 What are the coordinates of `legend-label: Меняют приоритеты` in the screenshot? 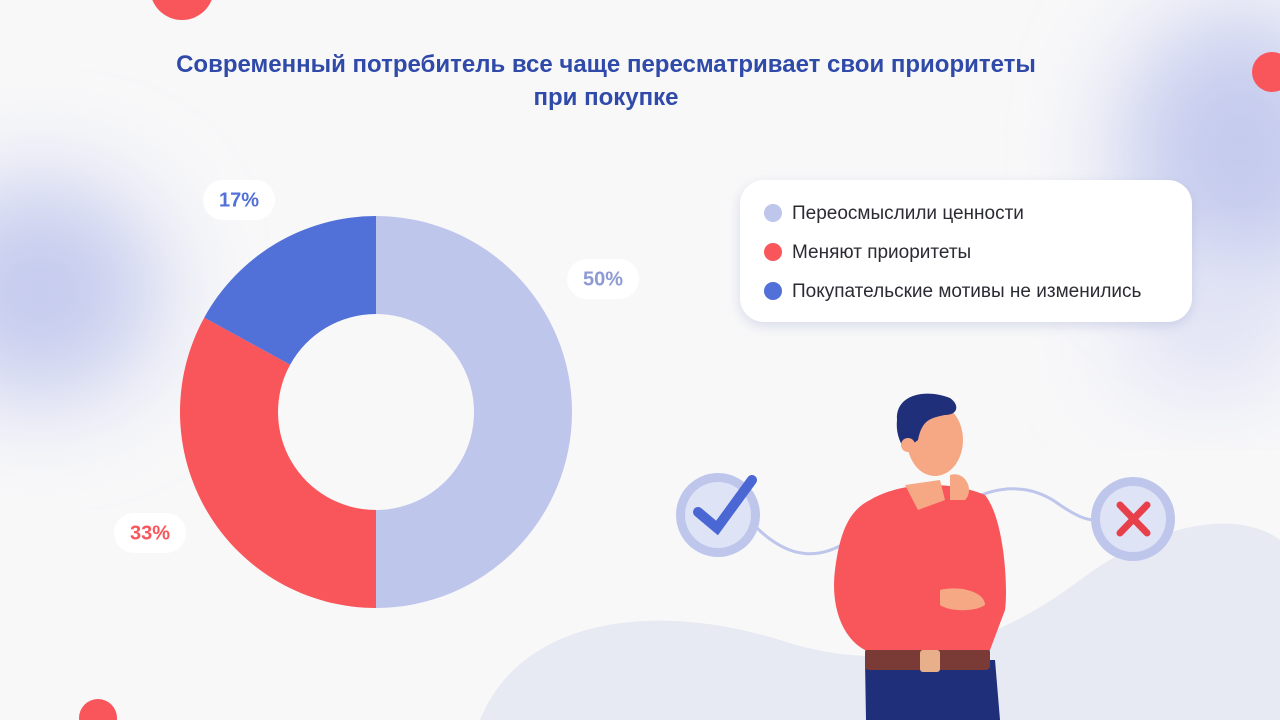 It's located at (881, 252).